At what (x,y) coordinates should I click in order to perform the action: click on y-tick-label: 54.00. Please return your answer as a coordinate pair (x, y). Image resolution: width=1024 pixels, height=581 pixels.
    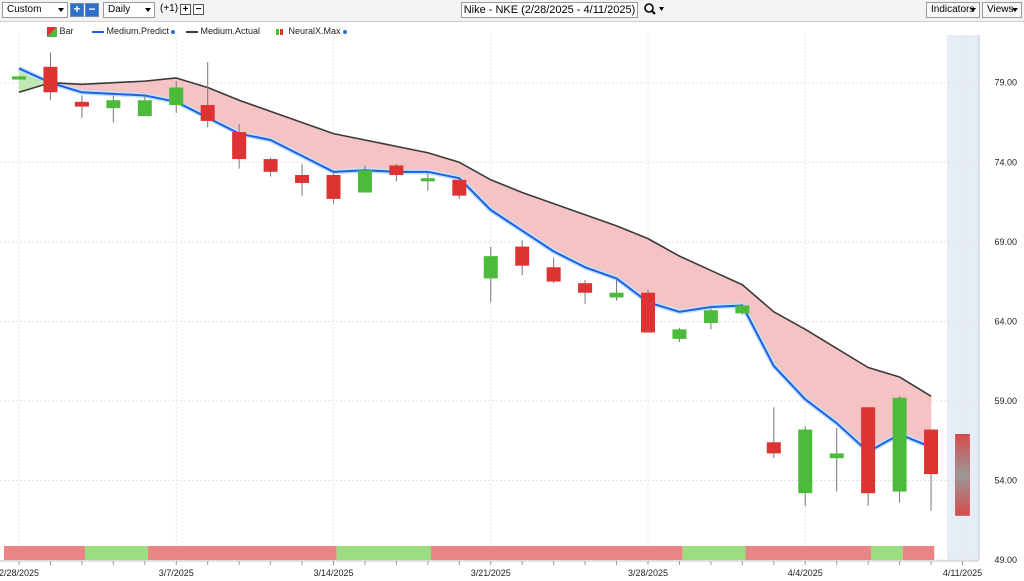
    Looking at the image, I should click on (1005, 480).